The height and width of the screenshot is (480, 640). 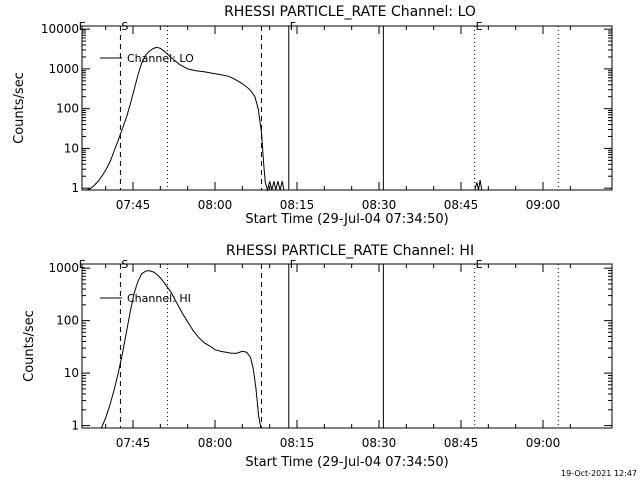 What do you see at coordinates (71, 373) in the screenshot?
I see `hi-y-tick-label-1: 10` at bounding box center [71, 373].